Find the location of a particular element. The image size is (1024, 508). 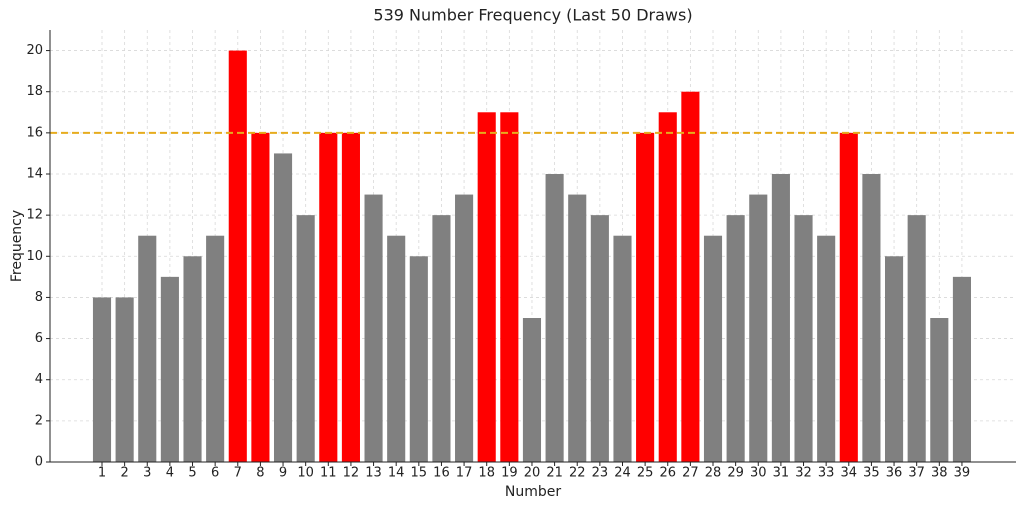

x-axis-label: Number is located at coordinates (533, 492).